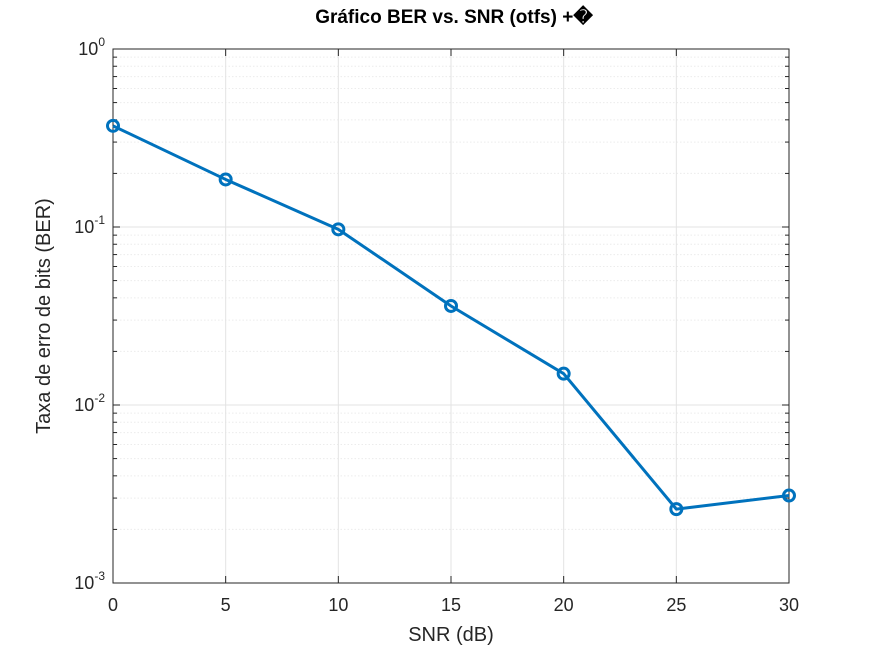 The height and width of the screenshot is (654, 872). What do you see at coordinates (454, 16) in the screenshot?
I see `chart-title: Gráfico BER vs. SNR (otfs) +�` at bounding box center [454, 16].